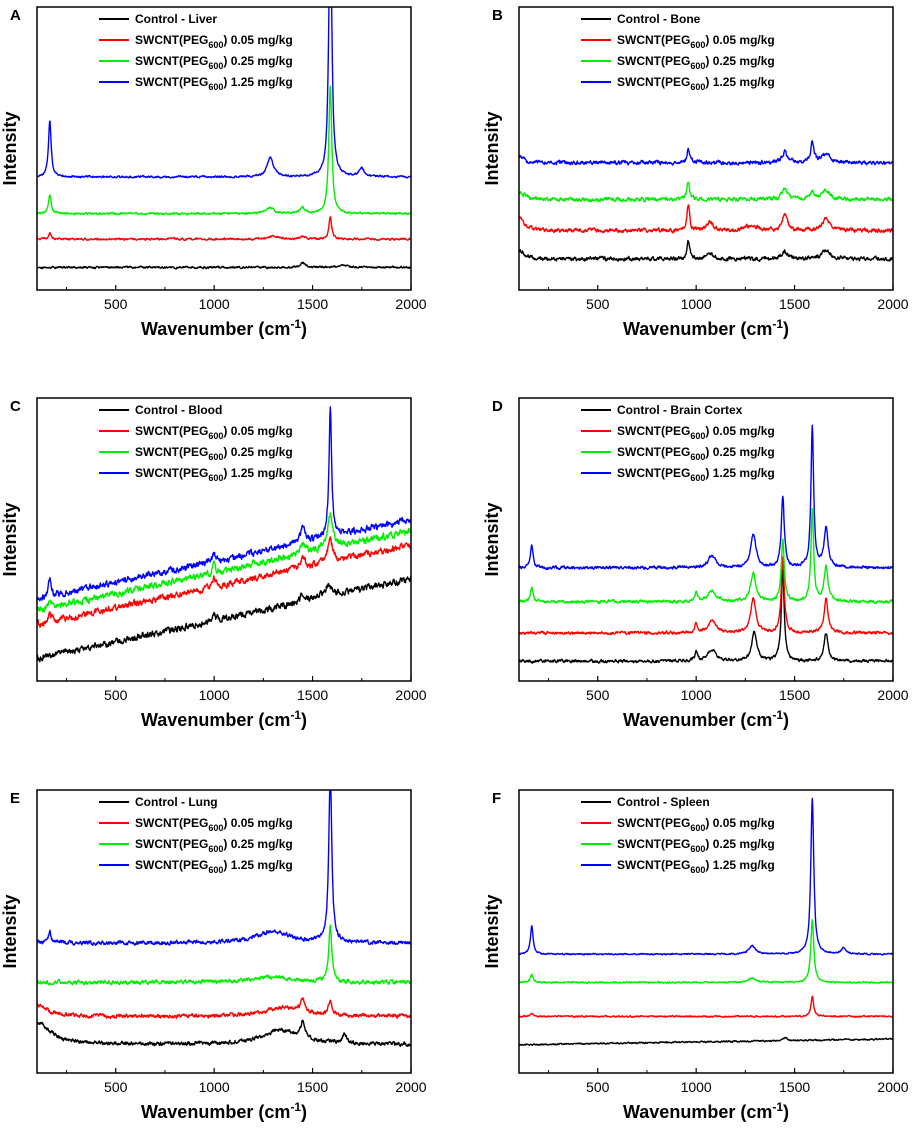 The width and height of the screenshot is (913, 1132). Describe the element at coordinates (496, 798) in the screenshot. I see `panel-letter: F` at that location.